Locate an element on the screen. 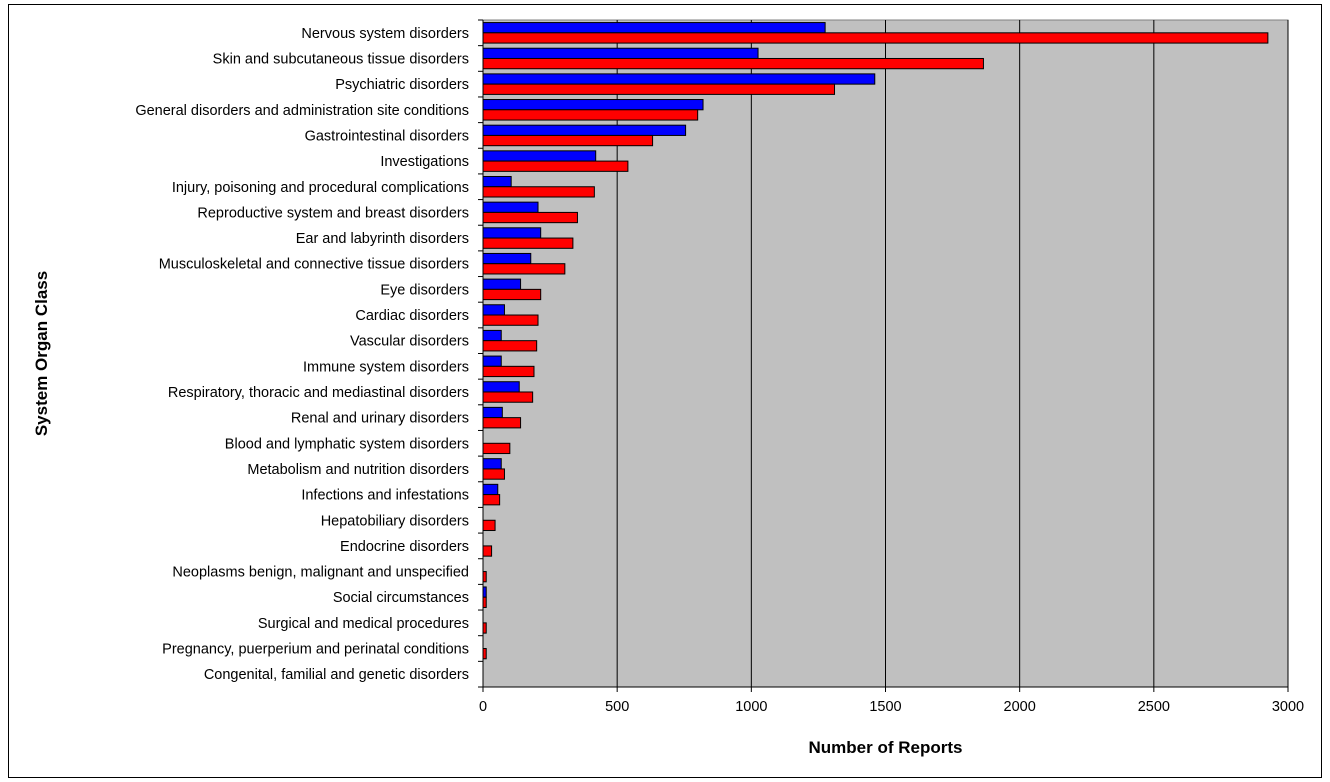  x-tick-label: 1000 is located at coordinates (751, 707).